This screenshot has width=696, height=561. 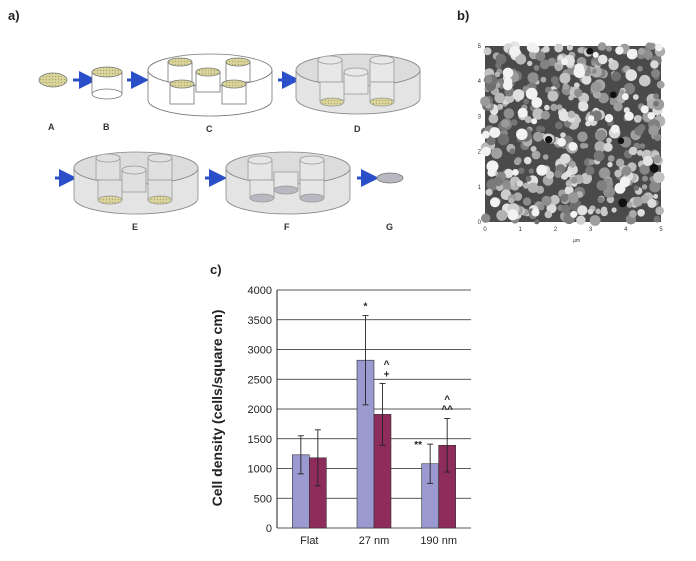 I want to click on step-label-f: F, so click(x=287, y=227).